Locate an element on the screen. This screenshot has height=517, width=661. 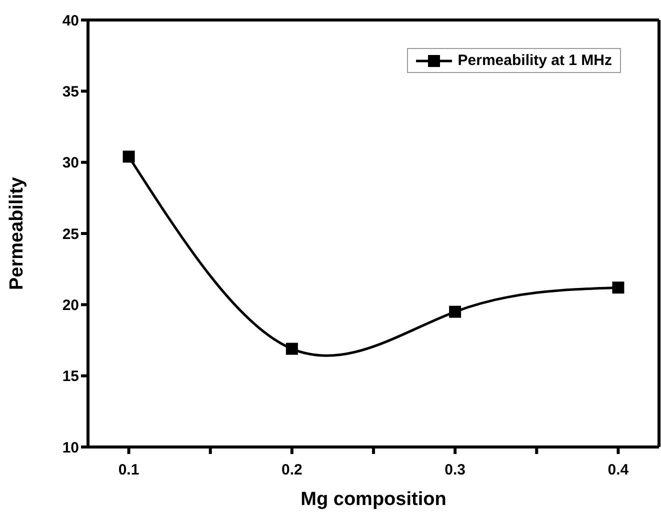
y-tick-label: 40 is located at coordinates (70, 21).